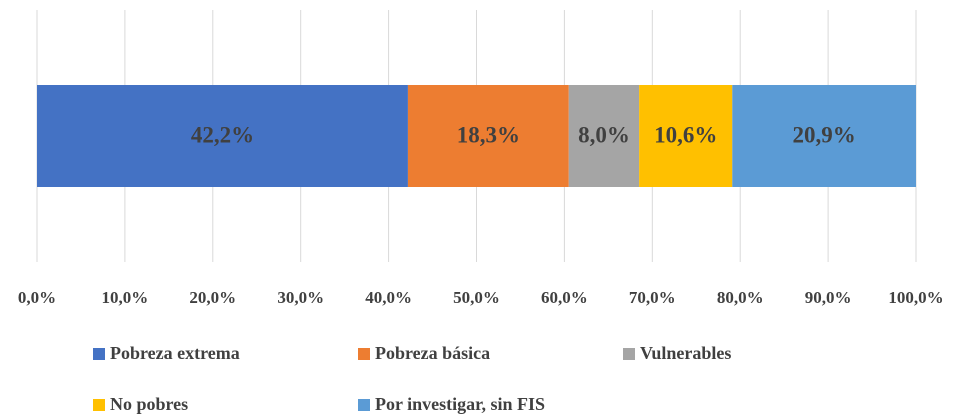 This screenshot has width=953, height=417. What do you see at coordinates (460, 404) in the screenshot?
I see `legend-label: Por investigar, sin FIS` at bounding box center [460, 404].